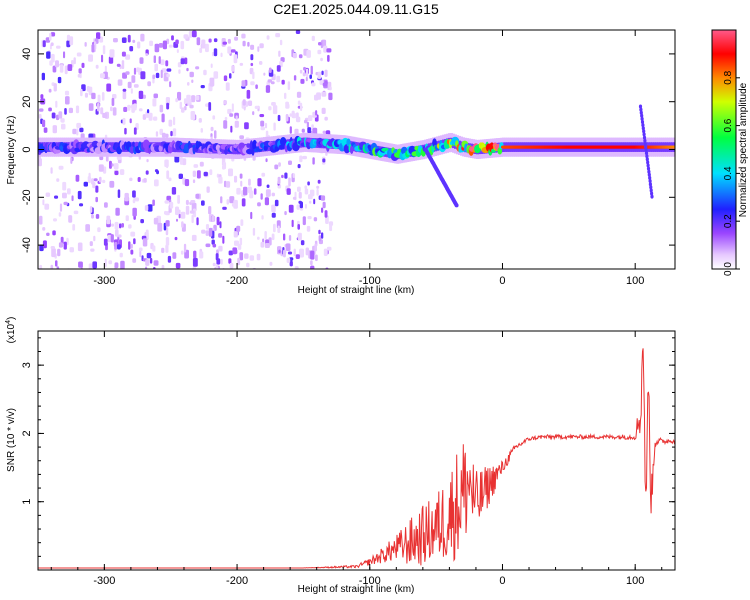  Describe the element at coordinates (728, 77) in the screenshot. I see `colorbar-tick-label: 0.8` at that location.